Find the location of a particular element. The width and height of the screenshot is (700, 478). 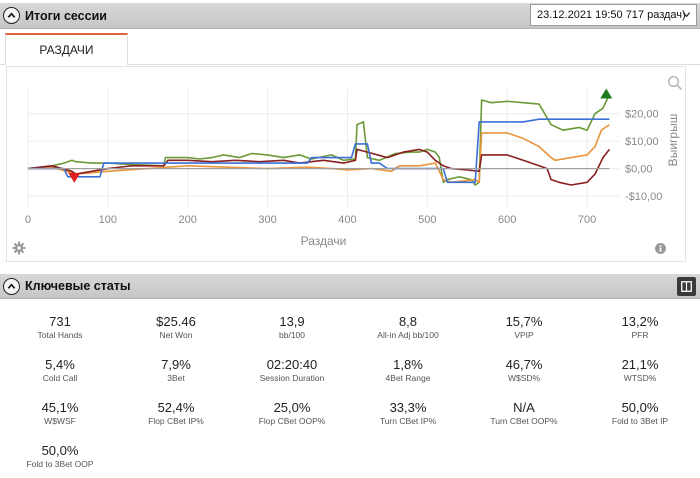

stat-cell: 45,1% W$WSF is located at coordinates (60, 407).